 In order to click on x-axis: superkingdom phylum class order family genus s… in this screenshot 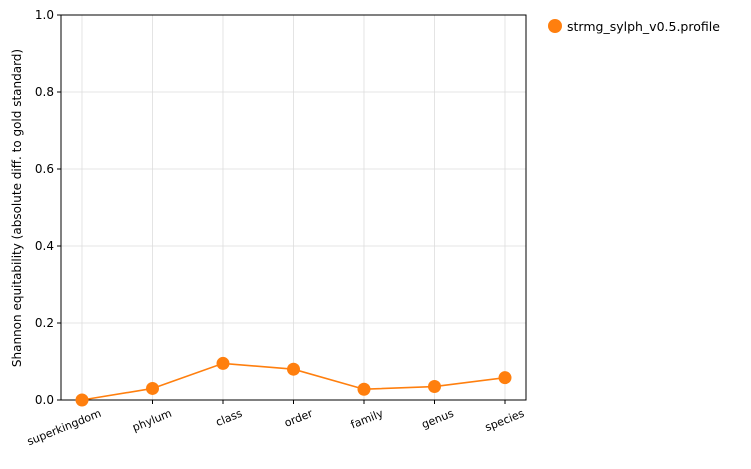, I will do `click(275, 424)`.